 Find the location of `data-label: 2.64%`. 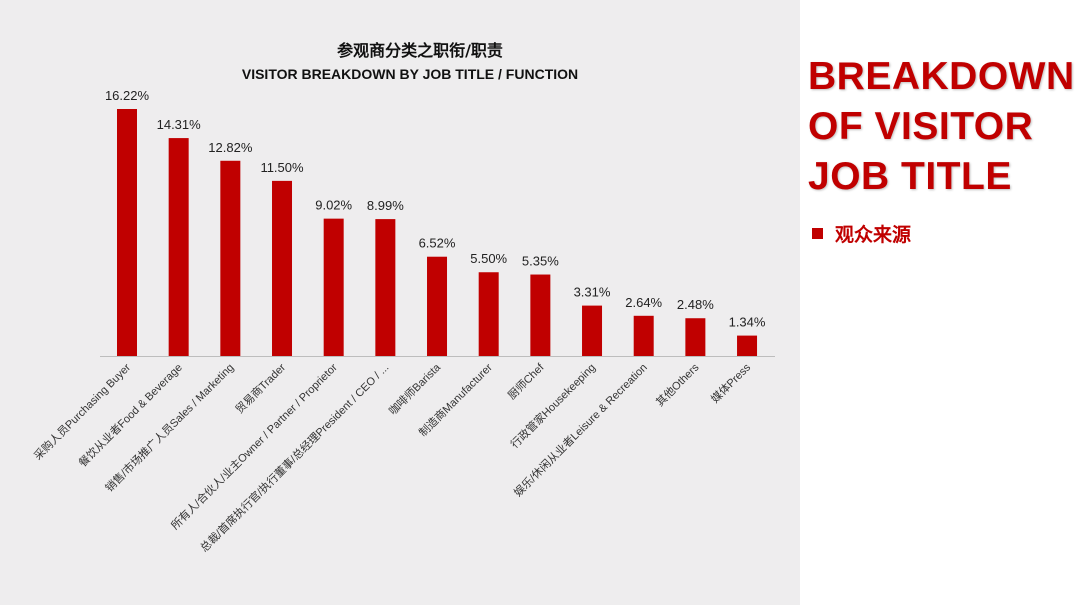

data-label: 2.64% is located at coordinates (643, 302).